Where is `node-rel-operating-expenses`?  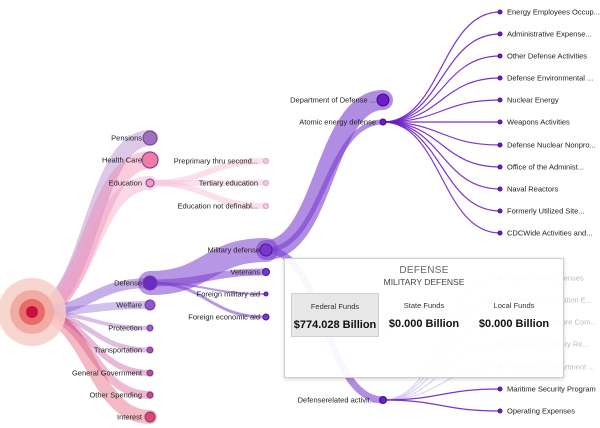
node-rel-operating-expenses is located at coordinates (500, 411).